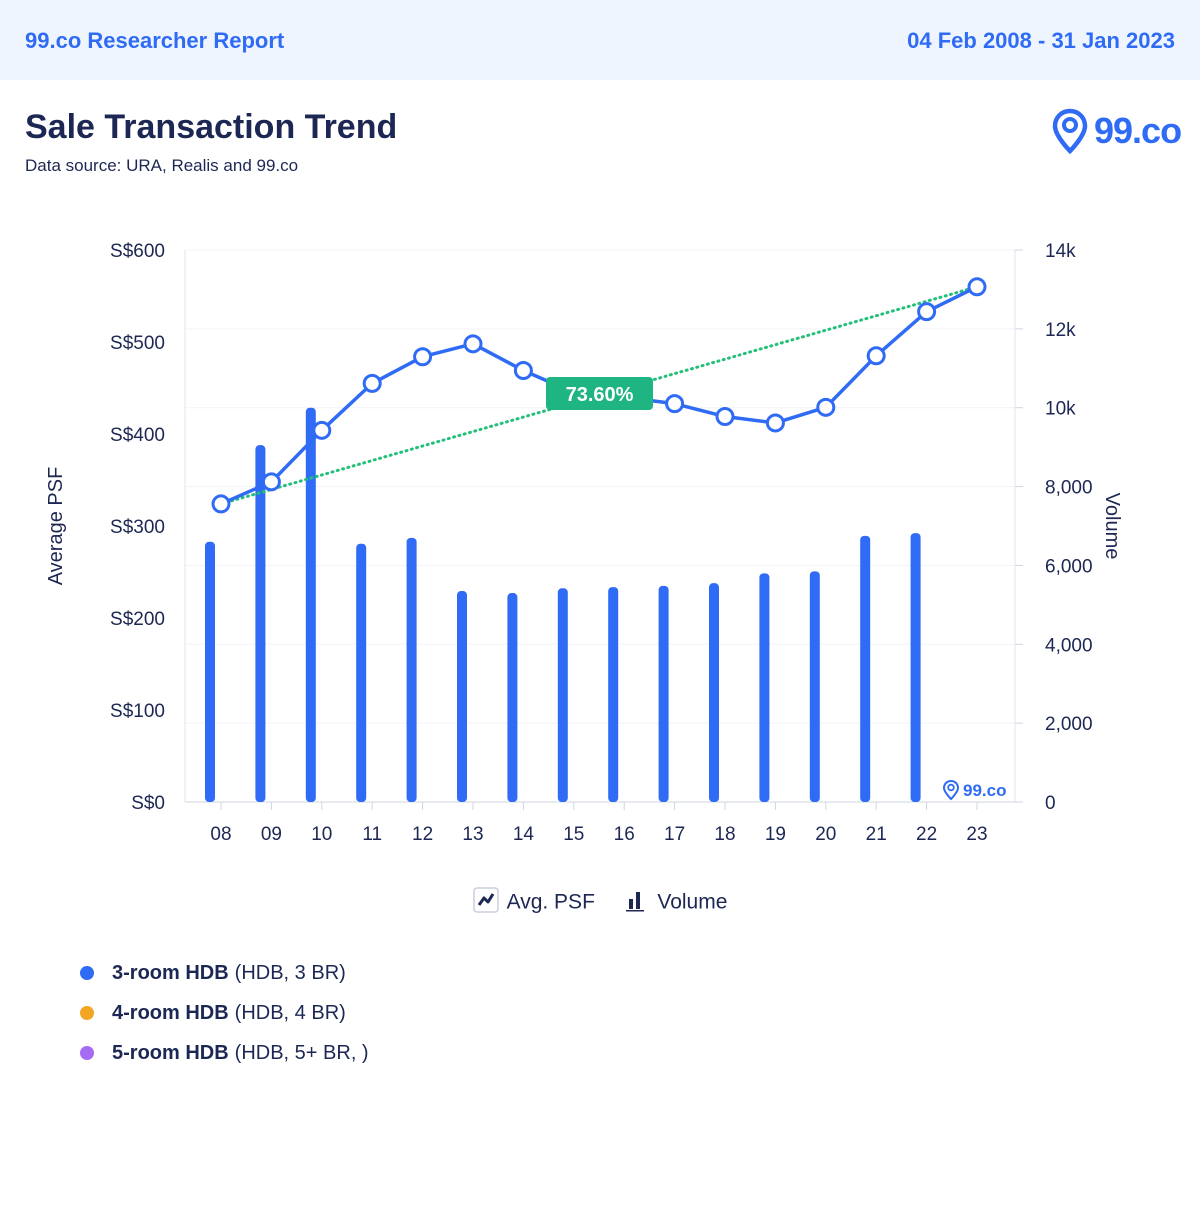  Describe the element at coordinates (290, 1012) in the screenshot. I see `series-detail: (HDB, 4 BR)` at that location.